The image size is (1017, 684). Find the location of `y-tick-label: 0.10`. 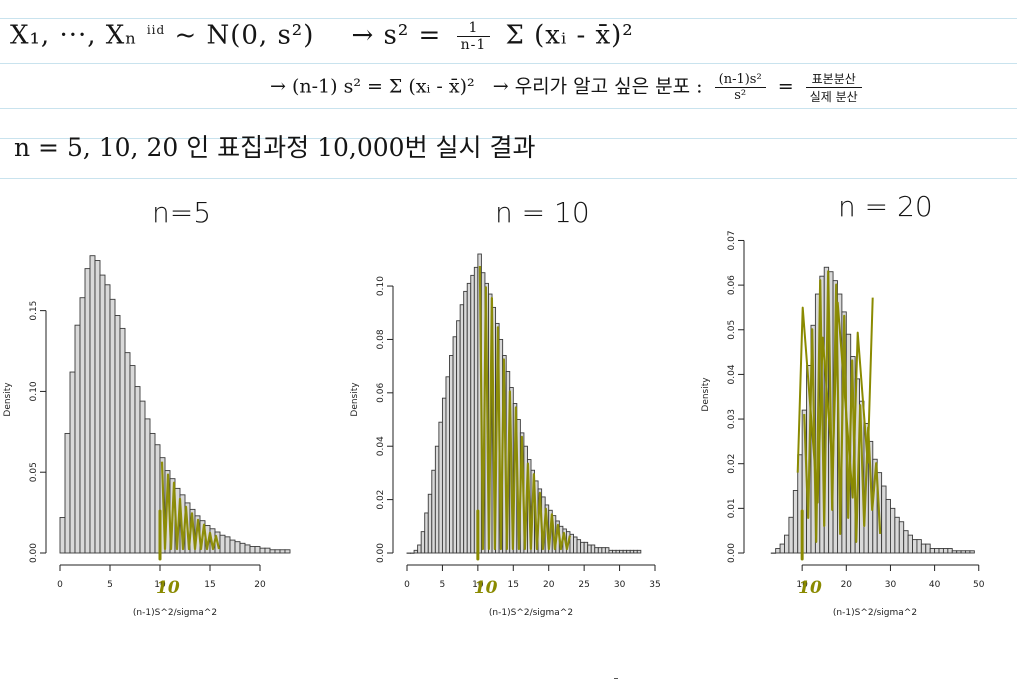

y-tick-label: 0.10 is located at coordinates (381, 286).